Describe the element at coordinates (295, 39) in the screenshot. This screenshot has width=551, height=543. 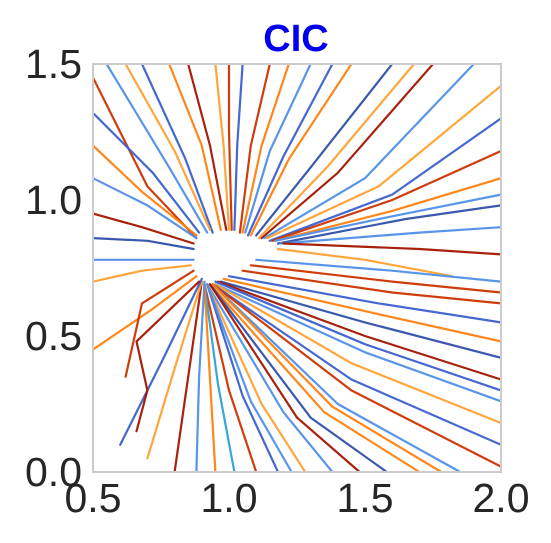
I see `chart-title: CIC` at that location.